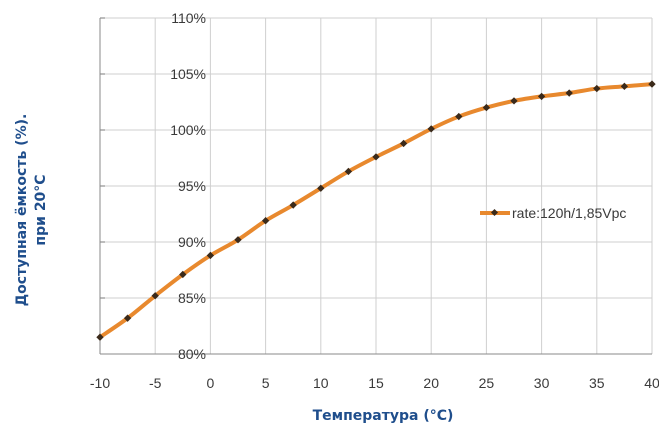 The width and height of the screenshot is (659, 427). What do you see at coordinates (192, 298) in the screenshot?
I see `y-tick-label: 85%` at bounding box center [192, 298].